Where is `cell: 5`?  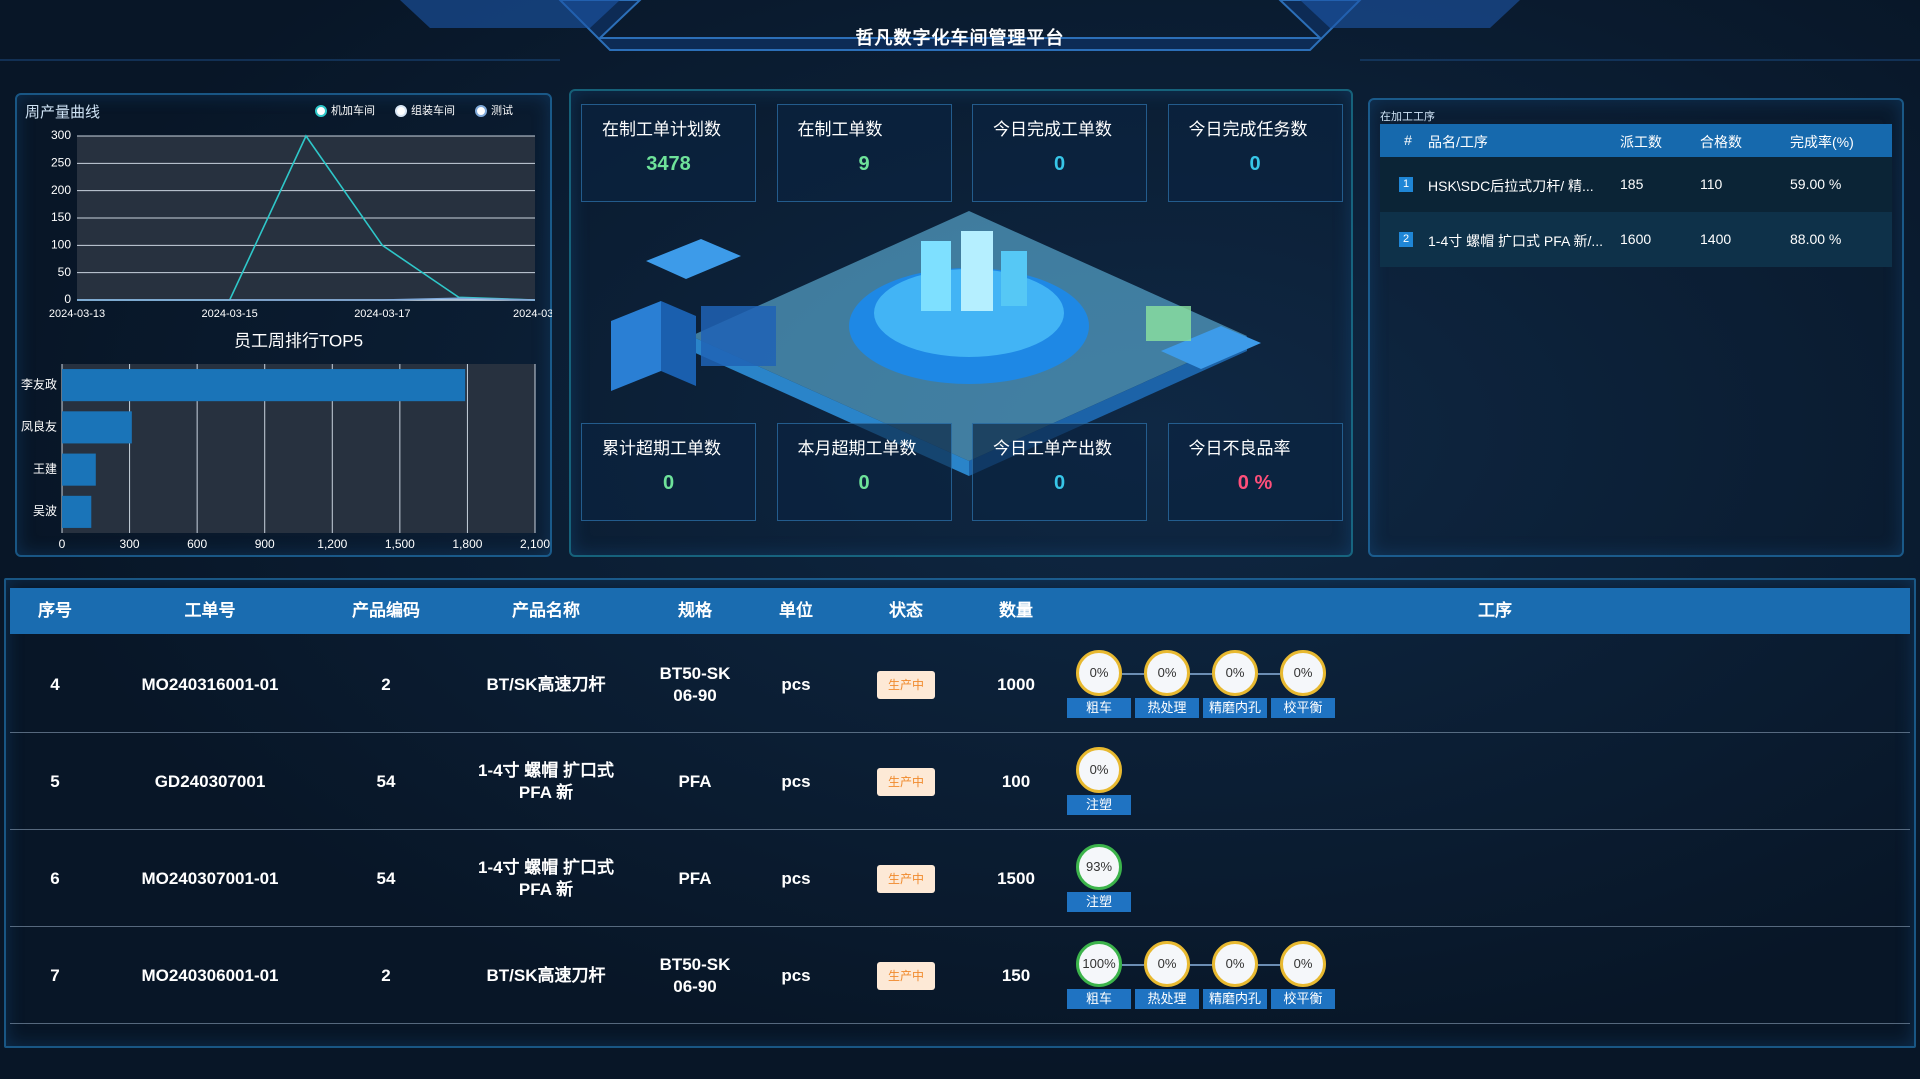 cell: 5 is located at coordinates (55, 781).